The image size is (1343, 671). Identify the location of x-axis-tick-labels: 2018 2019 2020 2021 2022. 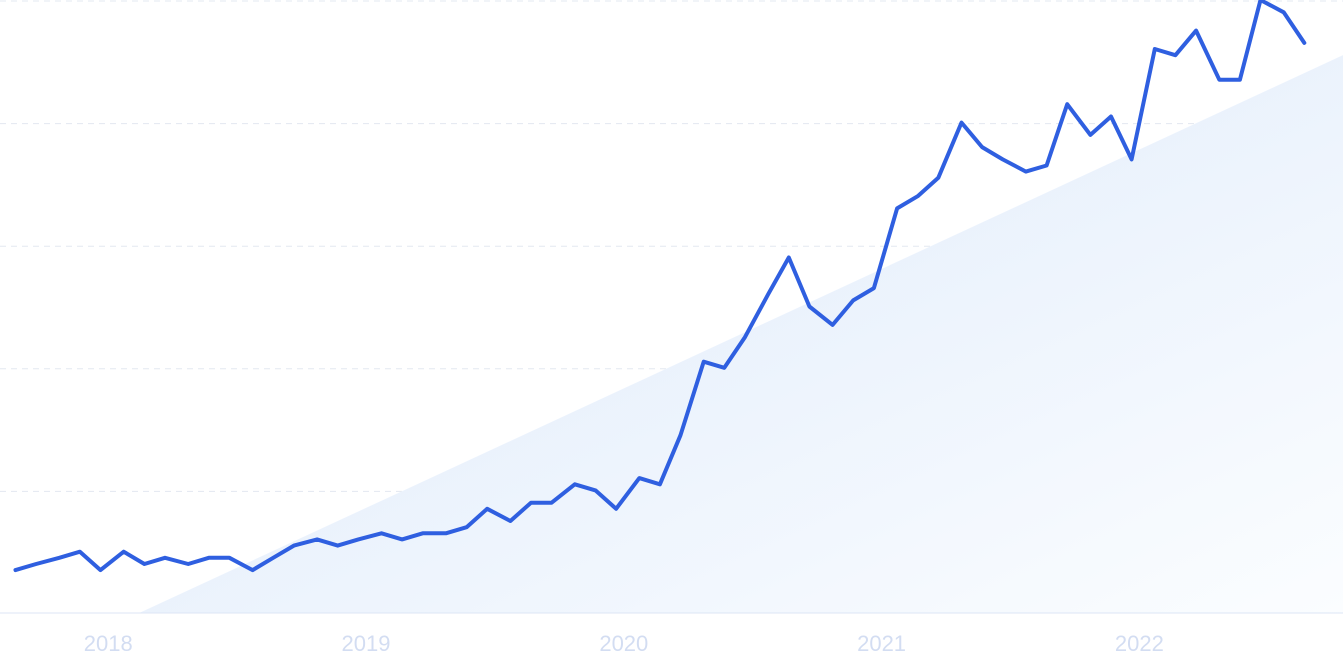
(624, 643).